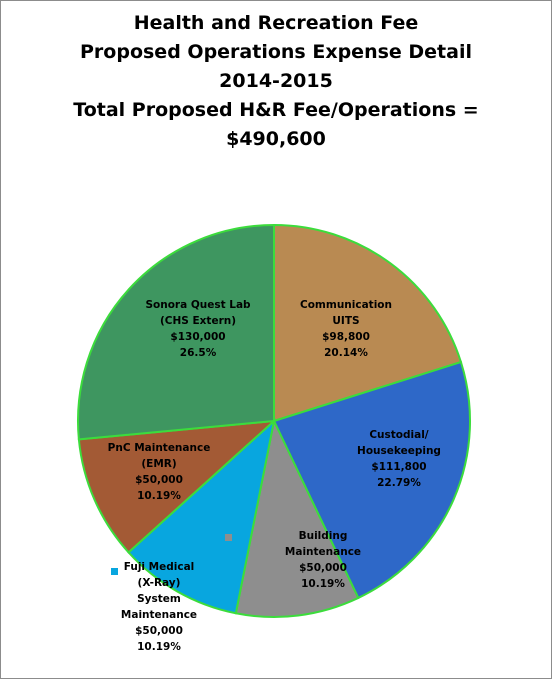 The width and height of the screenshot is (552, 679). What do you see at coordinates (114, 571) in the screenshot?
I see `fuji-medical-marker` at bounding box center [114, 571].